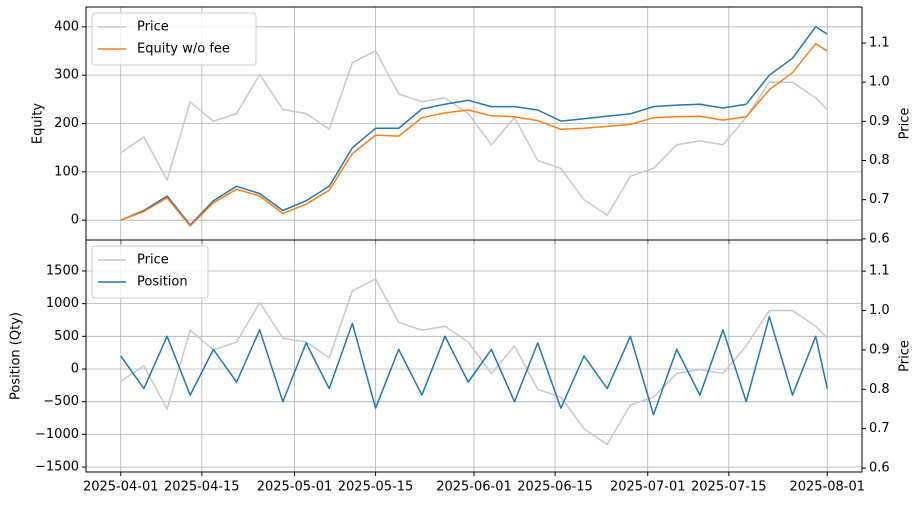 The image size is (922, 509). Describe the element at coordinates (295, 487) in the screenshot. I see `x-tick-label: 2025-05-01` at that location.